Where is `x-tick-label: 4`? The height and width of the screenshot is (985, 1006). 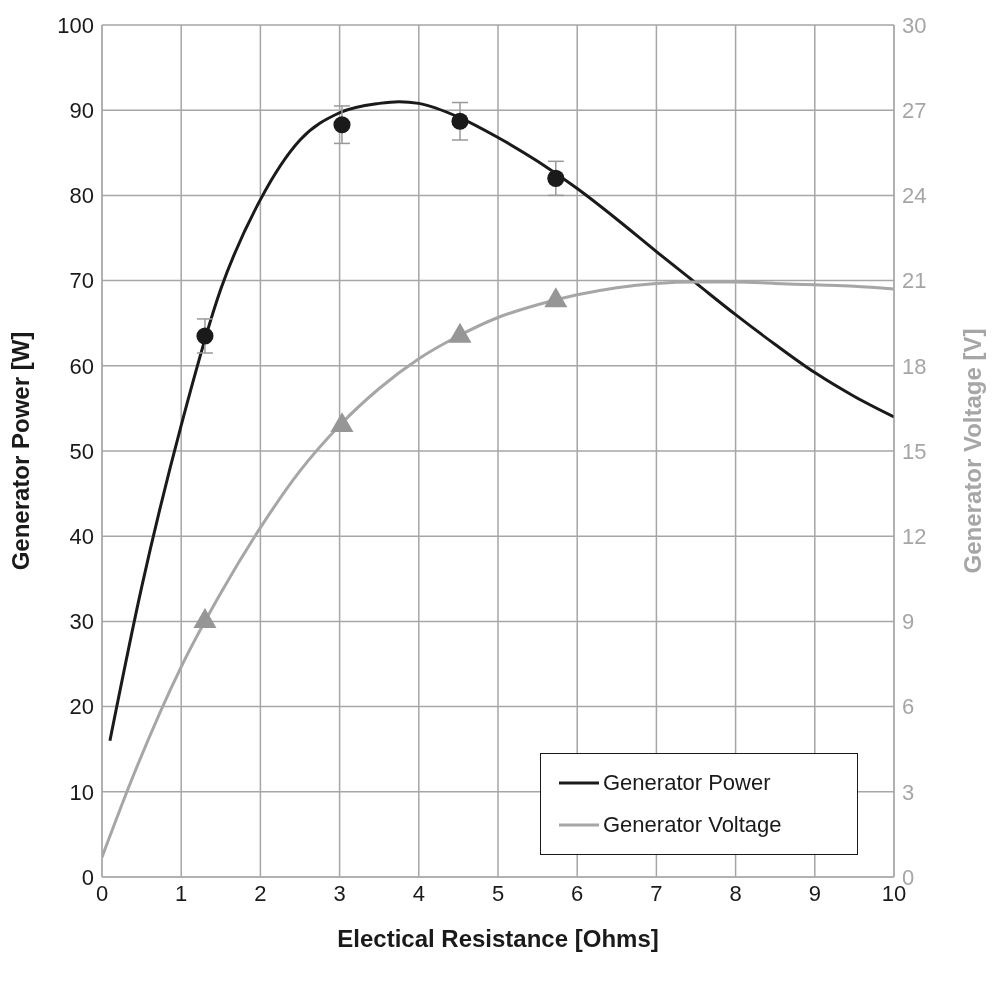 x-tick-label: 4 is located at coordinates (418, 893).